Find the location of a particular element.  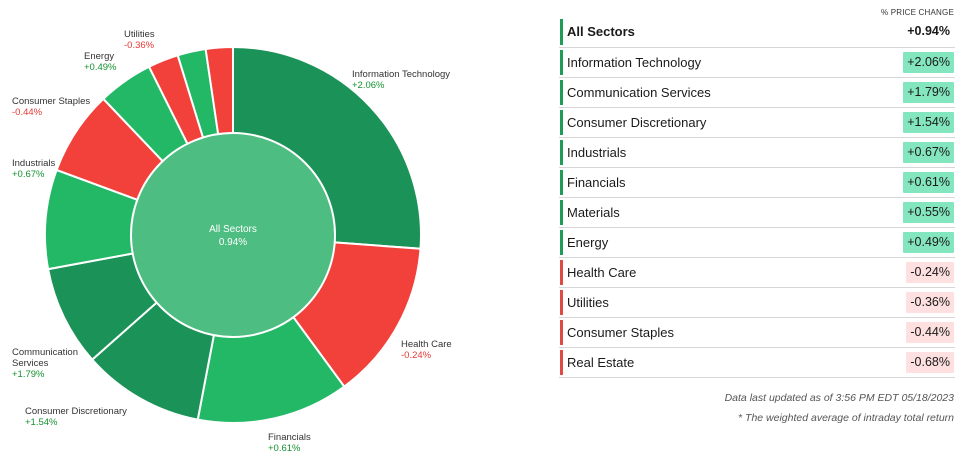

sector-value-badge: -0.68% is located at coordinates (930, 362).